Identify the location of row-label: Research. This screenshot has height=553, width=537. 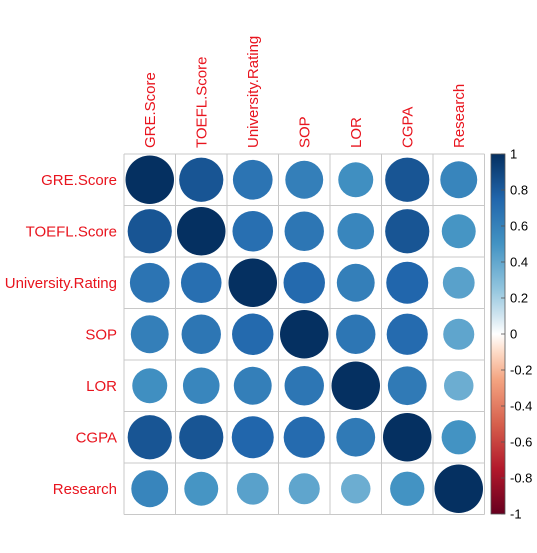
(85, 489).